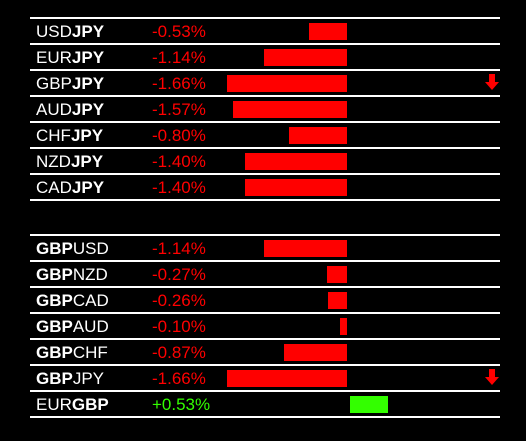  I want to click on table-row: GBPNZD -0.27%, so click(265, 273).